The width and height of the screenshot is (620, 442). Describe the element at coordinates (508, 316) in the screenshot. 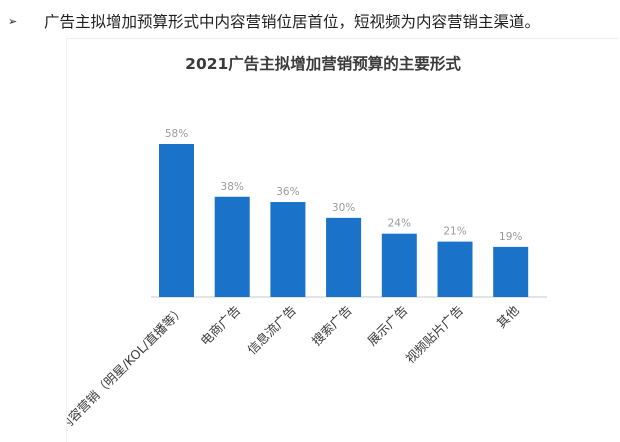

I see `category-label-6: 其他` at that location.